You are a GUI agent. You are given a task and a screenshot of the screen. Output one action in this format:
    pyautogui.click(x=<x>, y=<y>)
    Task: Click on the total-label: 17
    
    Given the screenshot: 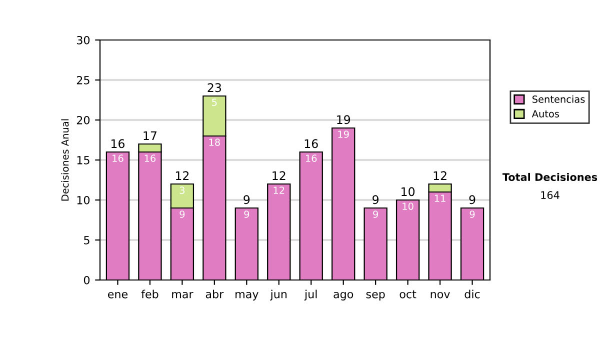 What is the action you would take?
    pyautogui.click(x=150, y=135)
    